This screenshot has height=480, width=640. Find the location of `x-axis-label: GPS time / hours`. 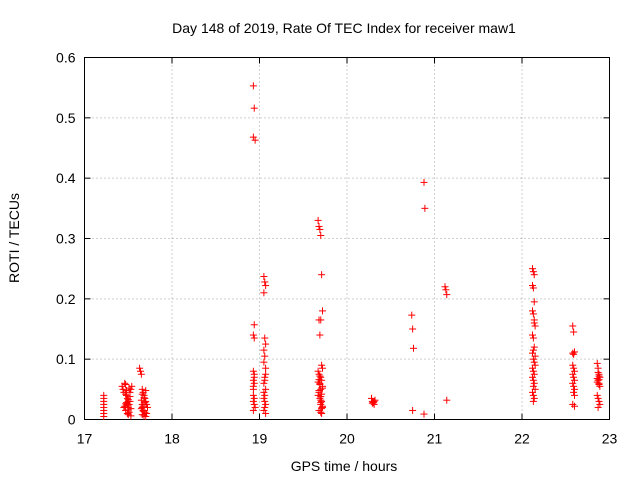

x-axis-label: GPS time / hours is located at coordinates (344, 466).